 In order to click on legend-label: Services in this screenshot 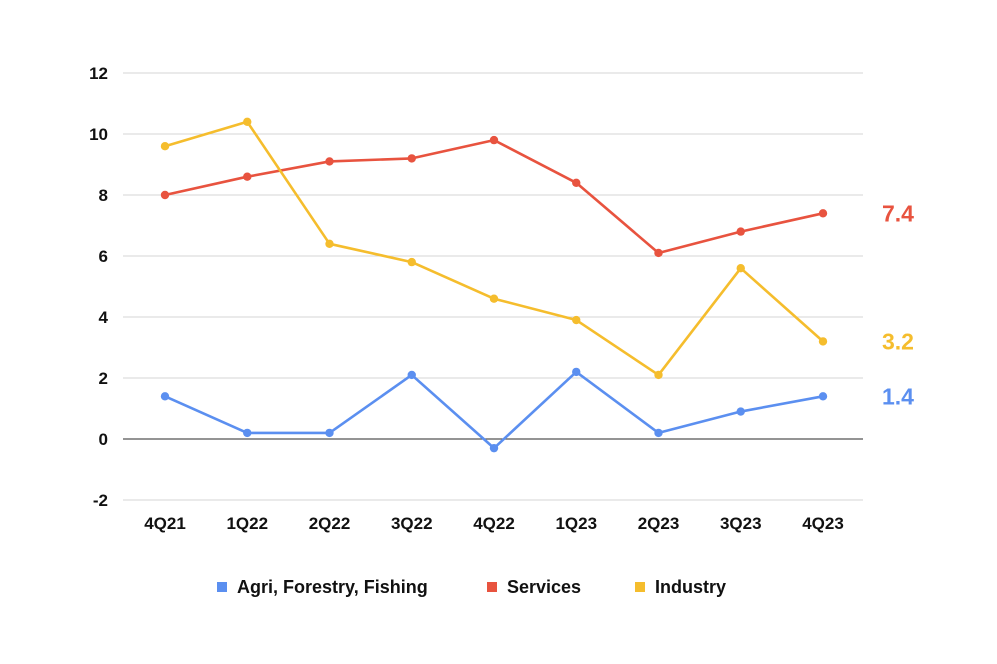, I will do `click(544, 587)`.